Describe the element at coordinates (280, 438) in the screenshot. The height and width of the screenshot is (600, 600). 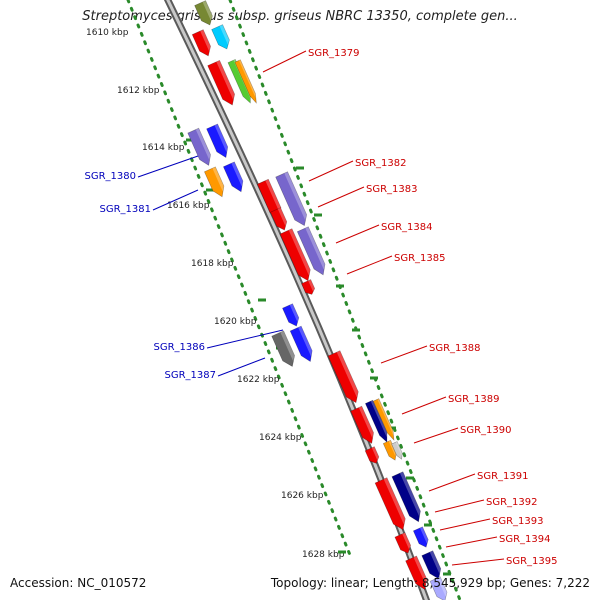
I see `scale-tick-label: 1624 kbp` at that location.